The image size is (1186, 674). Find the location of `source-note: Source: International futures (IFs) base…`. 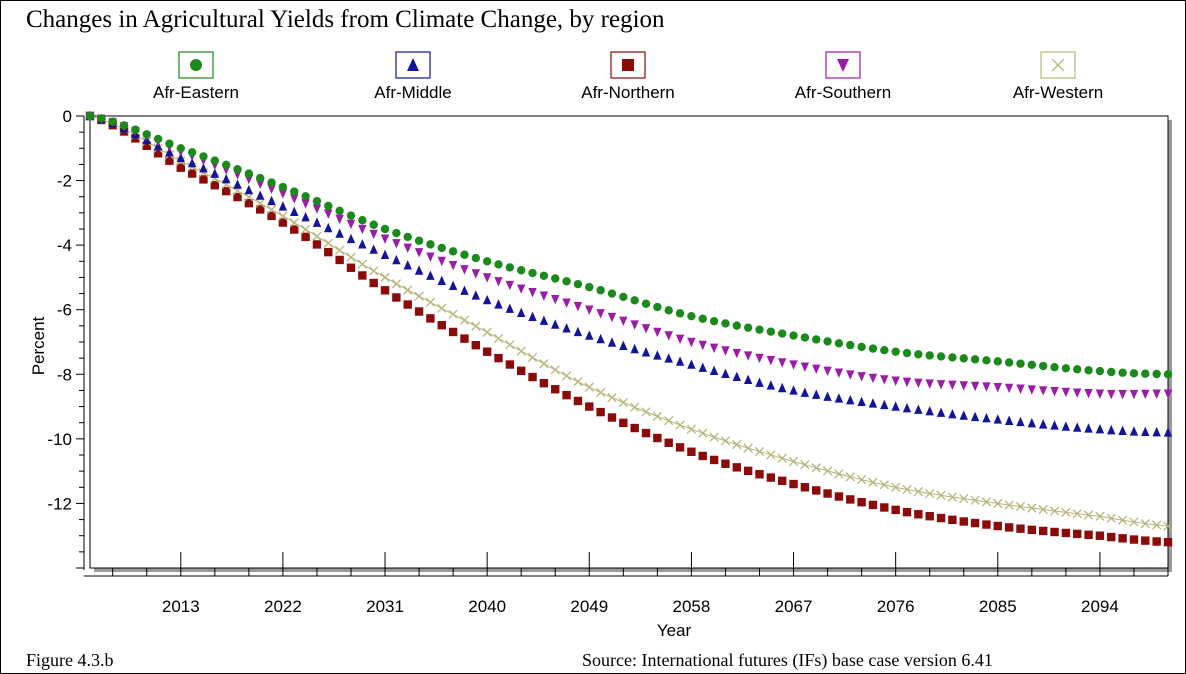

source-note: Source: International futures (IFs) base… is located at coordinates (787, 660).